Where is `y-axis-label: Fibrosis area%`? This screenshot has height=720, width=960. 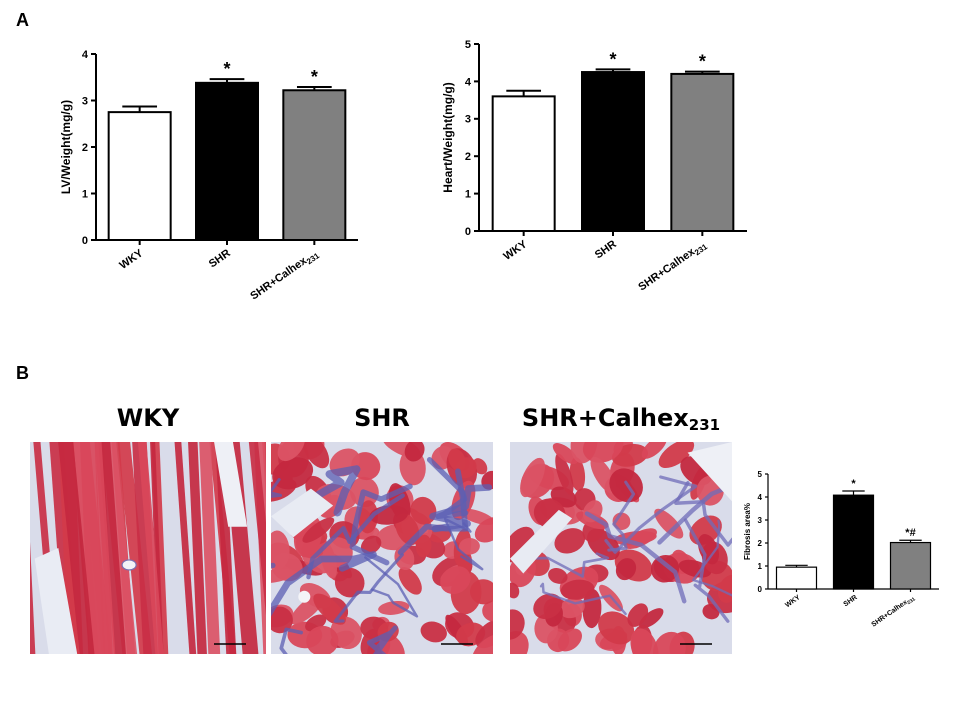 y-axis-label: Fibrosis area% is located at coordinates (747, 531).